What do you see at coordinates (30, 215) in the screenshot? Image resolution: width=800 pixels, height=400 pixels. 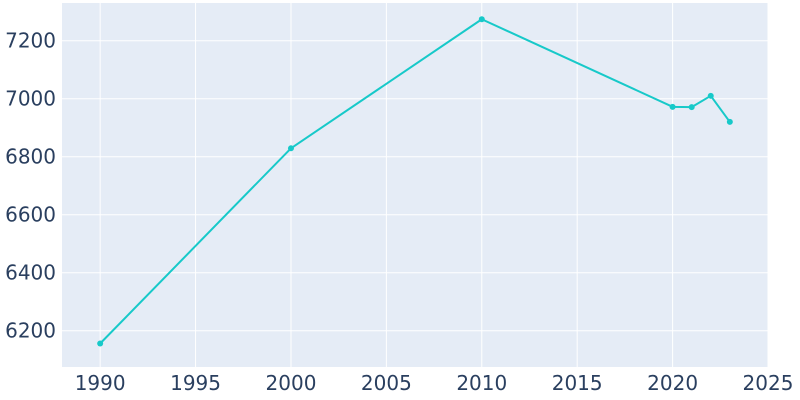 I see `y-tick-label: 6600` at bounding box center [30, 215].